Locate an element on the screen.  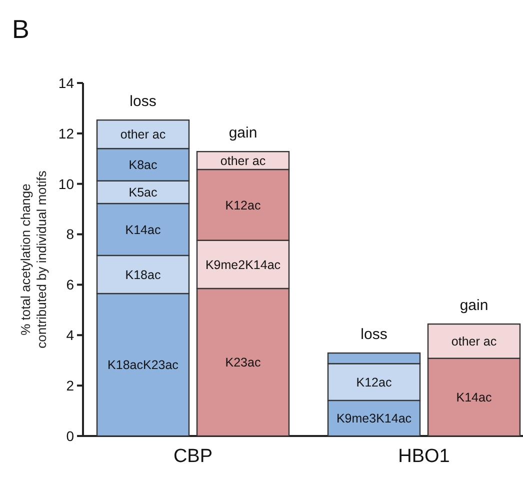
series-label: K18acK23ac is located at coordinates (143, 365).